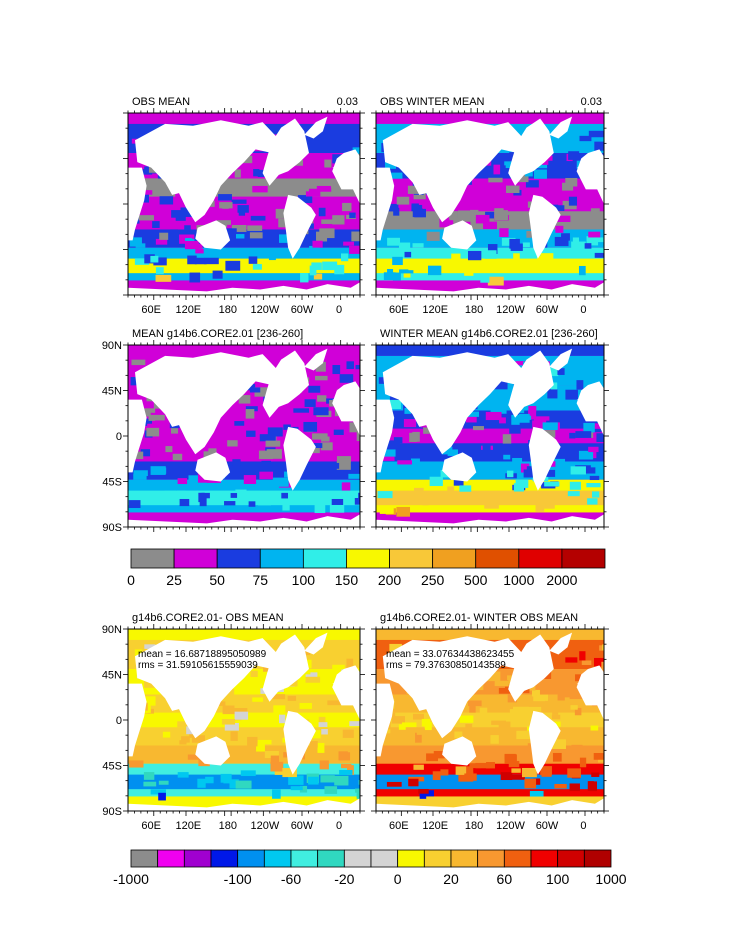  Describe the element at coordinates (112, 630) in the screenshot. I see `y-tick-label: 90N` at that location.